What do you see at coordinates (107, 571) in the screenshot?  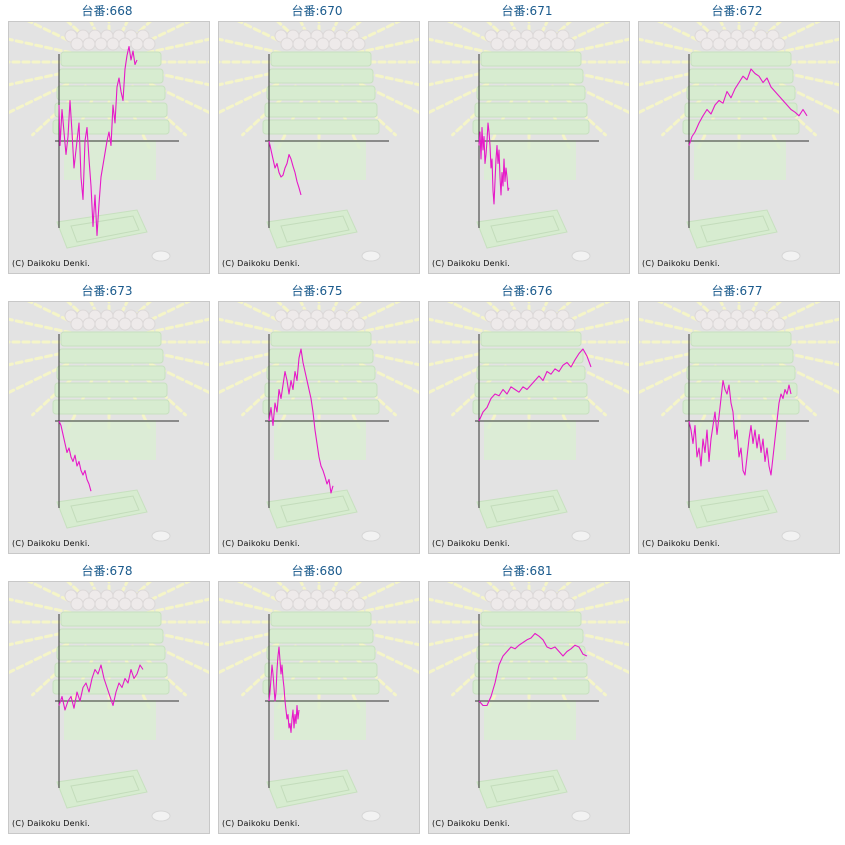 I see `chart-title: 台番:678` at bounding box center [107, 571].